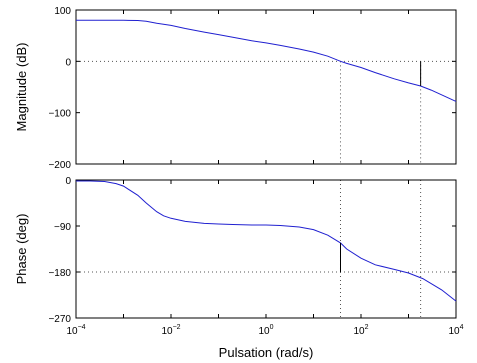 The width and height of the screenshot is (477, 363). I want to click on phase-ytick-label: 0, so click(68, 181).